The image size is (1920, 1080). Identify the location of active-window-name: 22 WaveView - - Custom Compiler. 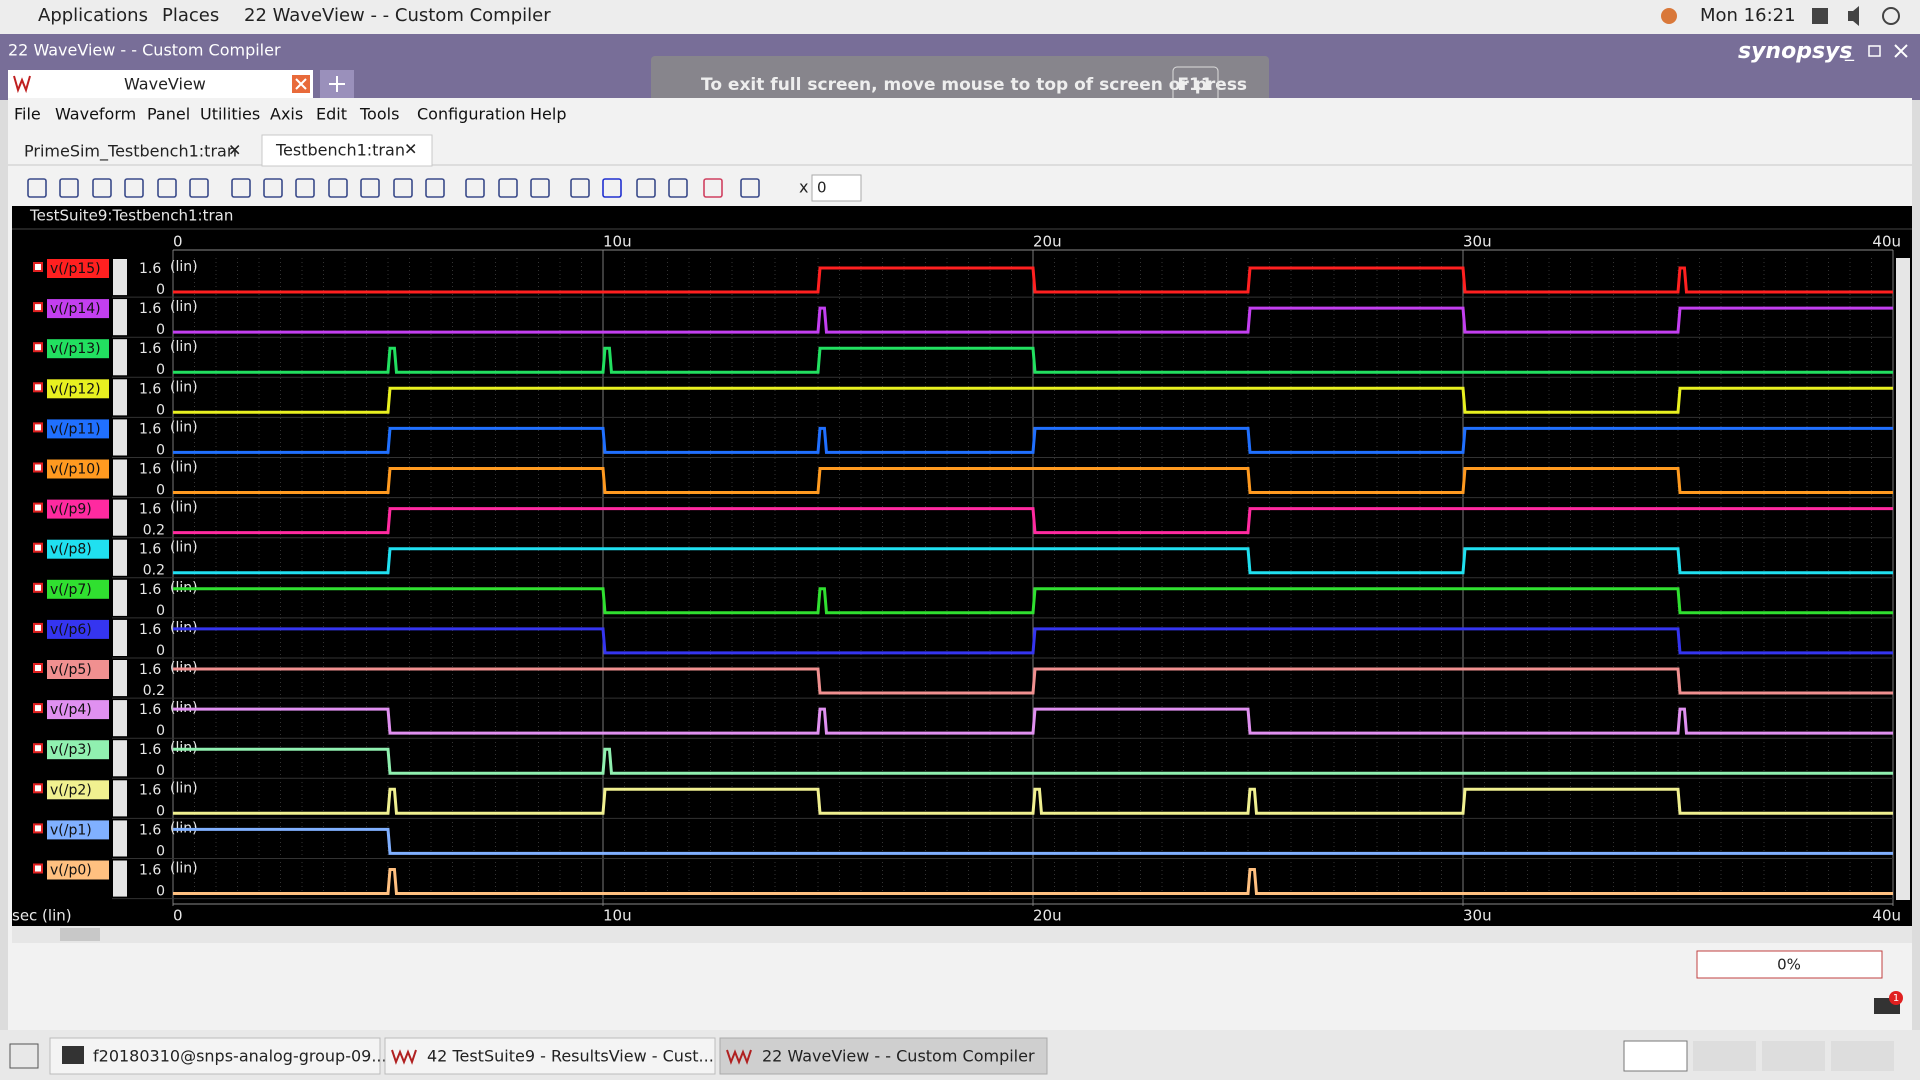
(397, 15).